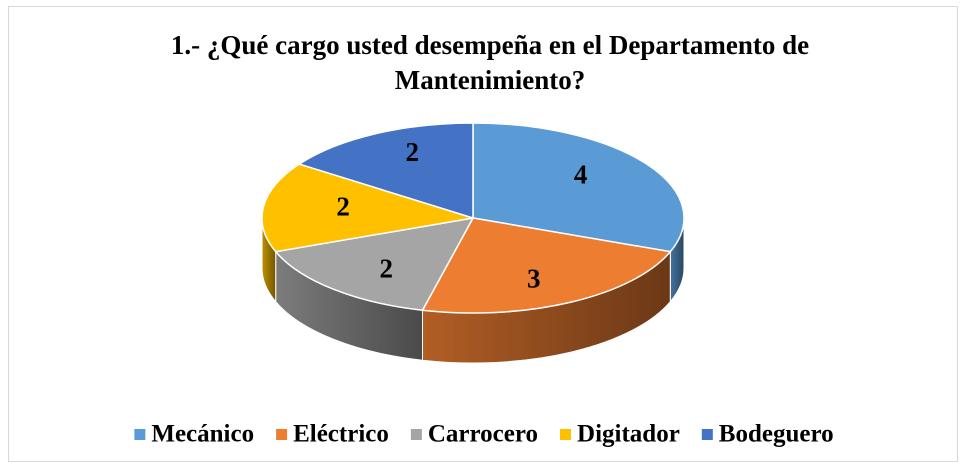 The height and width of the screenshot is (470, 968). What do you see at coordinates (202, 434) in the screenshot?
I see `legend-label: Mecánico` at bounding box center [202, 434].